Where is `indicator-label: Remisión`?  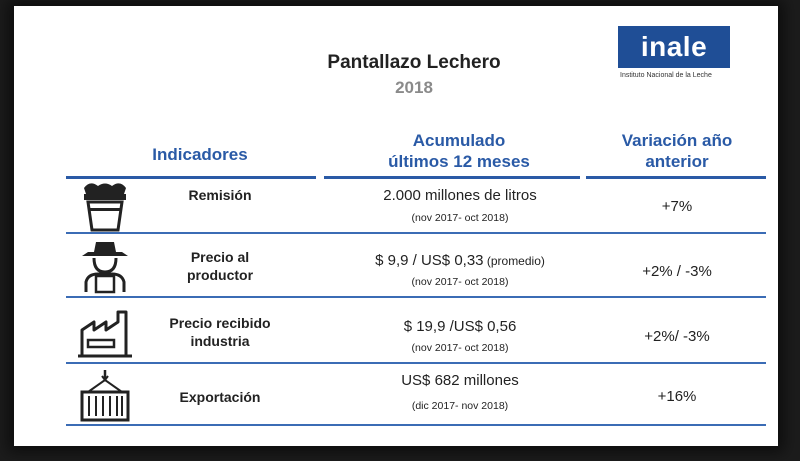
indicator-label: Remisión is located at coordinates (220, 195).